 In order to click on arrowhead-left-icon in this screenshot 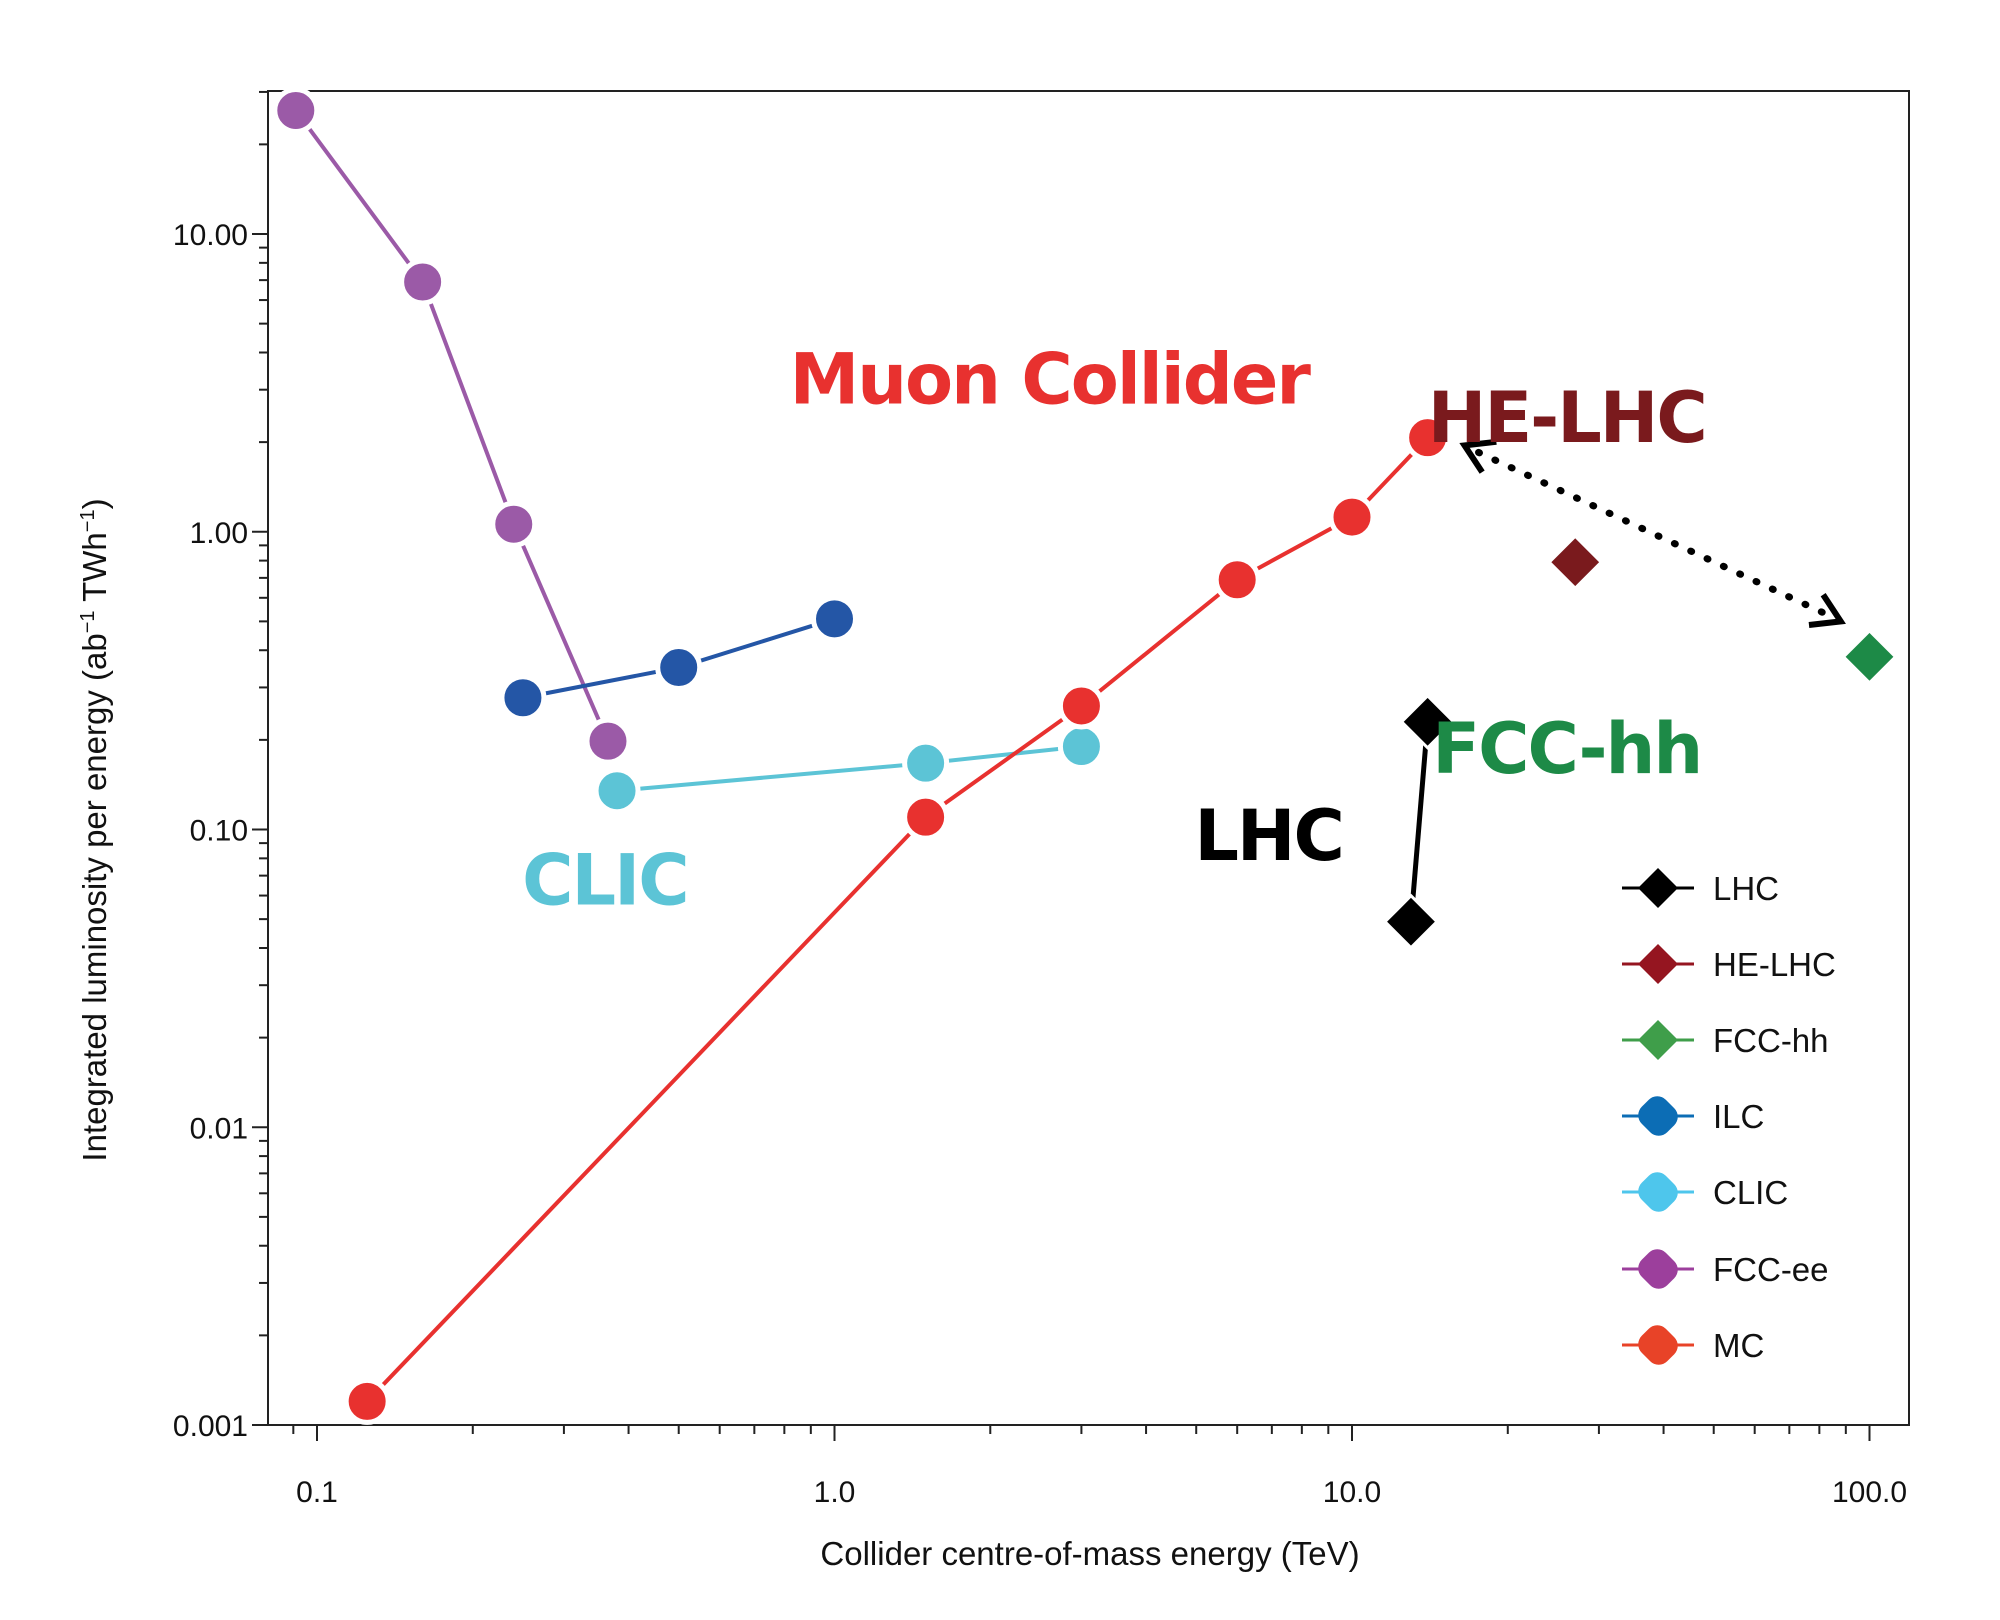, I will do `click(1478, 456)`.